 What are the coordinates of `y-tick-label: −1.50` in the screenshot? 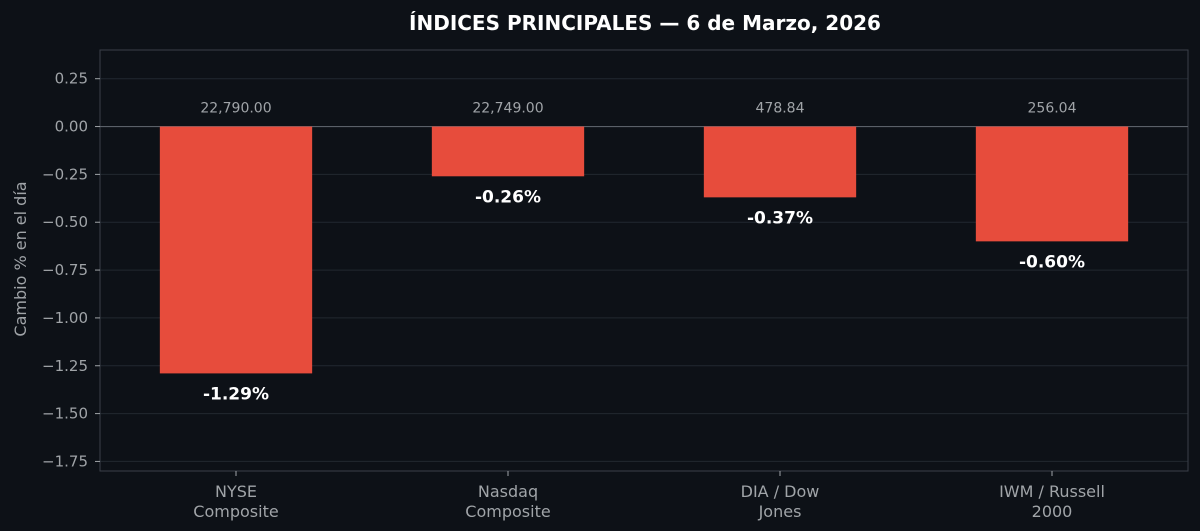 It's located at (65, 414).